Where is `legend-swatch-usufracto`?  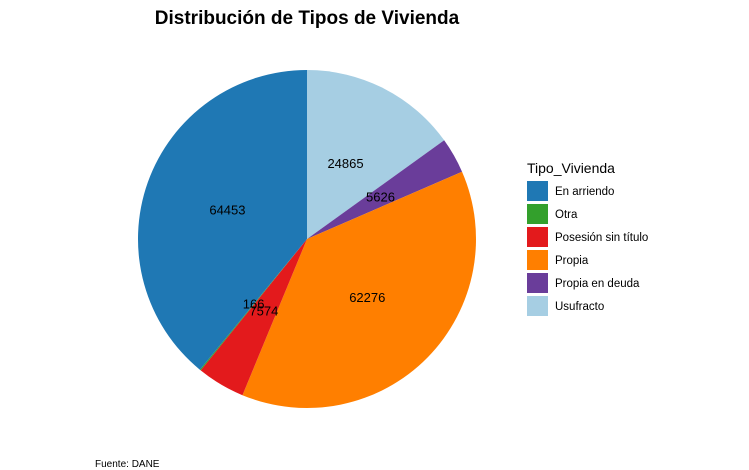
legend-swatch-usufracto is located at coordinates (537, 306).